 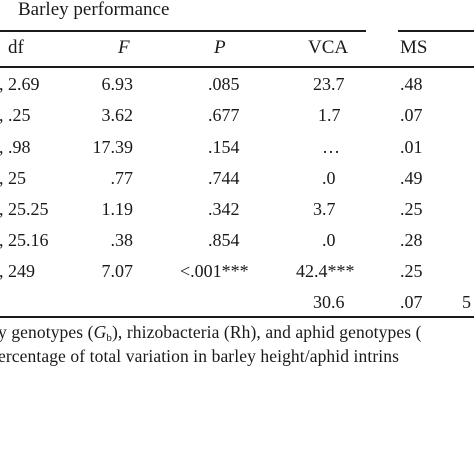 What do you see at coordinates (117, 115) in the screenshot?
I see `cell-f: 3.62` at bounding box center [117, 115].